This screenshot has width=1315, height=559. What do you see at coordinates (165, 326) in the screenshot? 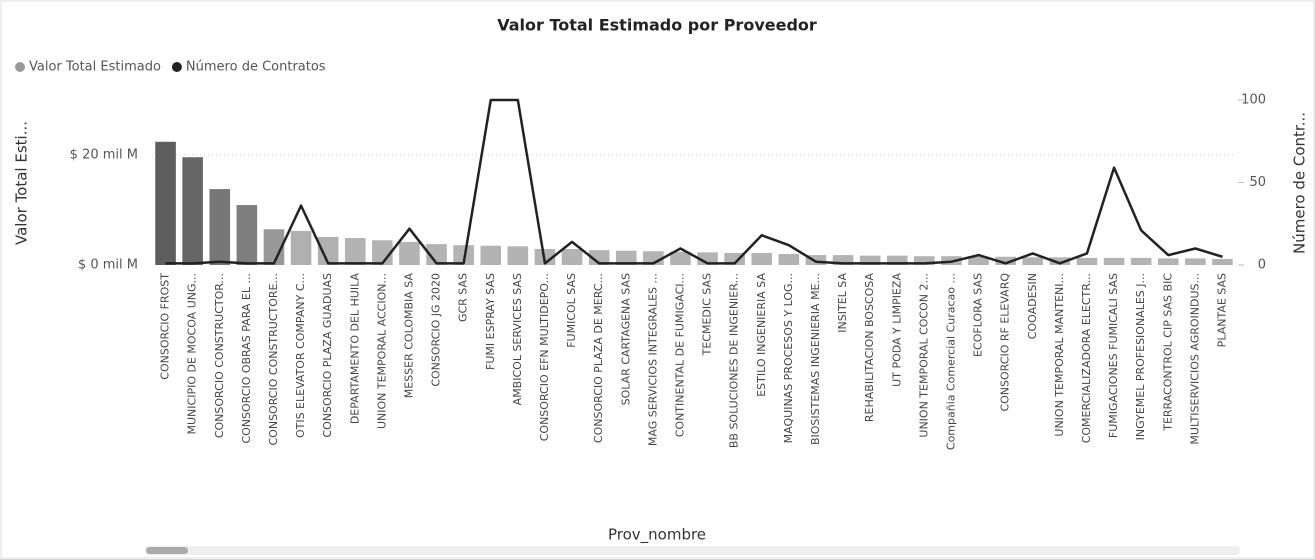
I see `x-tick-label: CONSORCIO FROST` at bounding box center [165, 326].